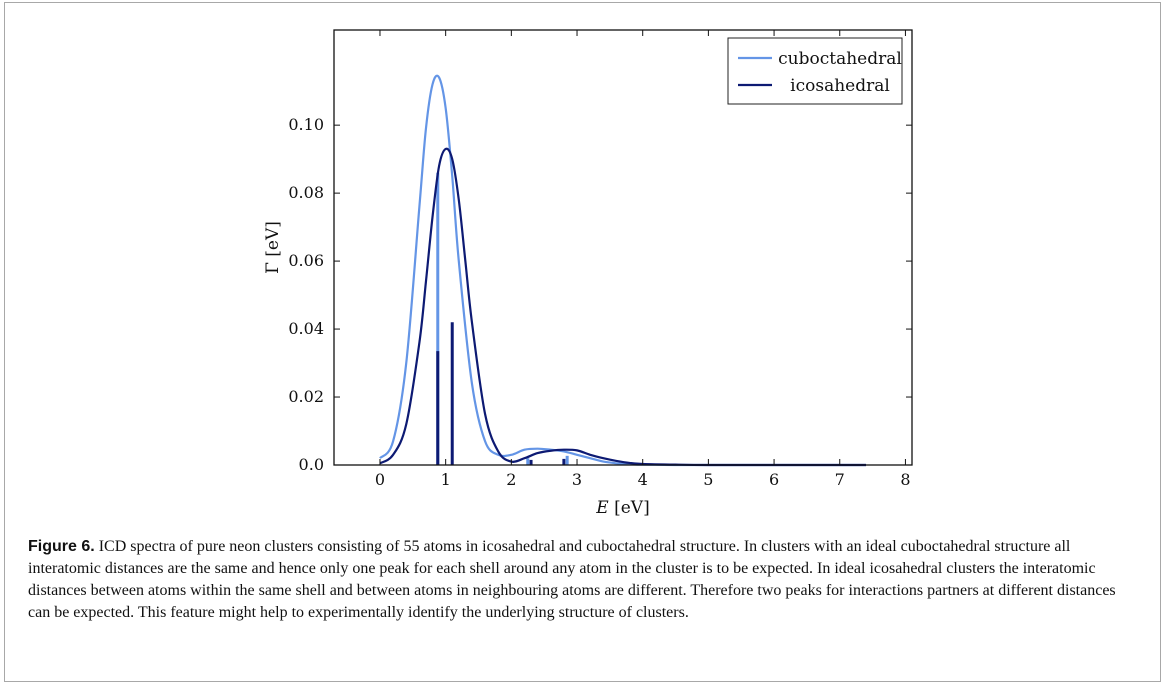  Describe the element at coordinates (577, 479) in the screenshot. I see `x-tick-label-3: 3` at that location.